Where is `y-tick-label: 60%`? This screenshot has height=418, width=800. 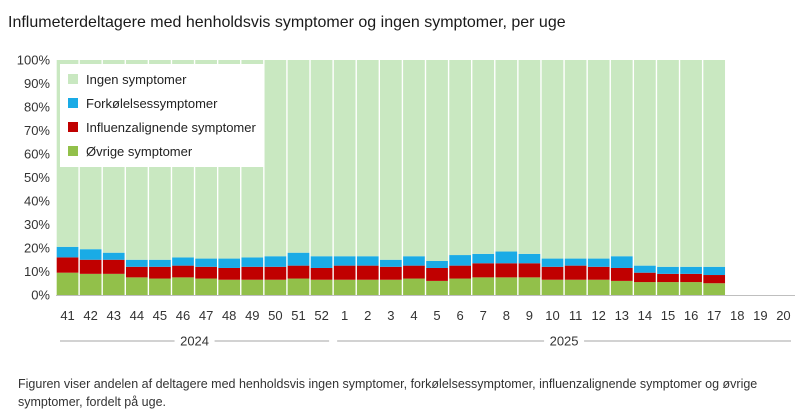
y-tick-label: 60% is located at coordinates (37, 154).